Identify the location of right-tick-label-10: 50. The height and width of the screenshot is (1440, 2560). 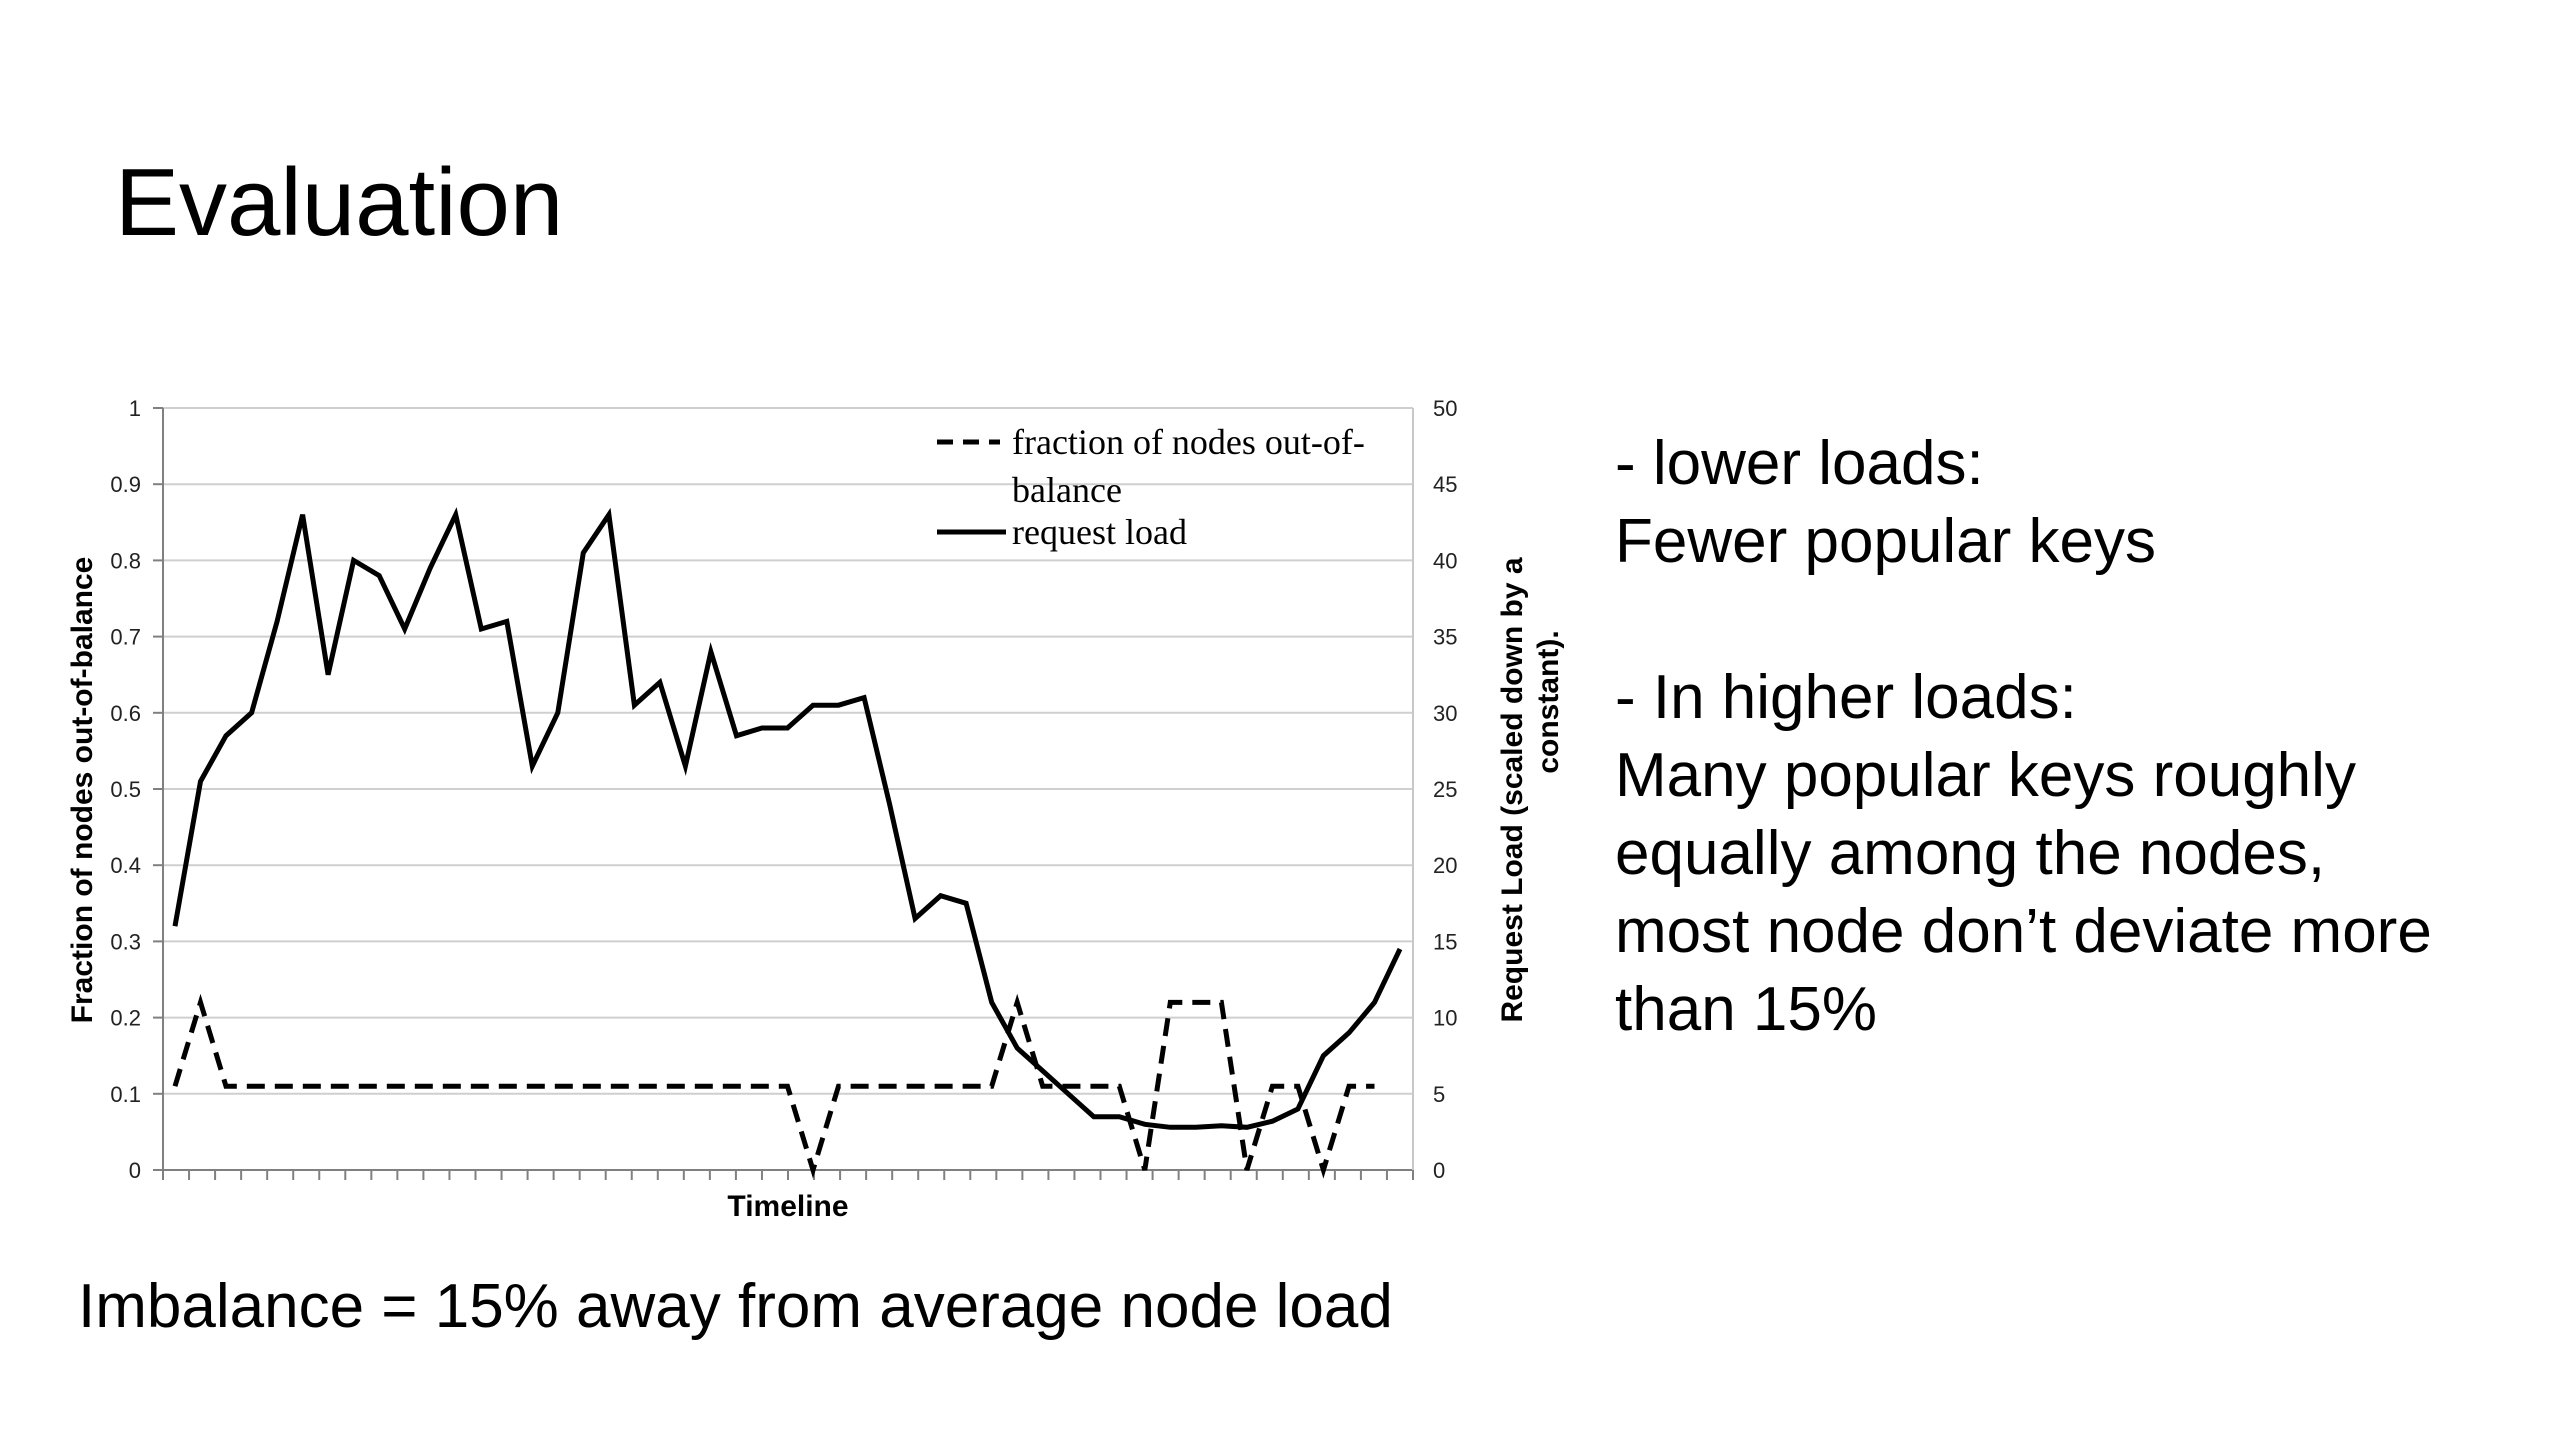
(1445, 408).